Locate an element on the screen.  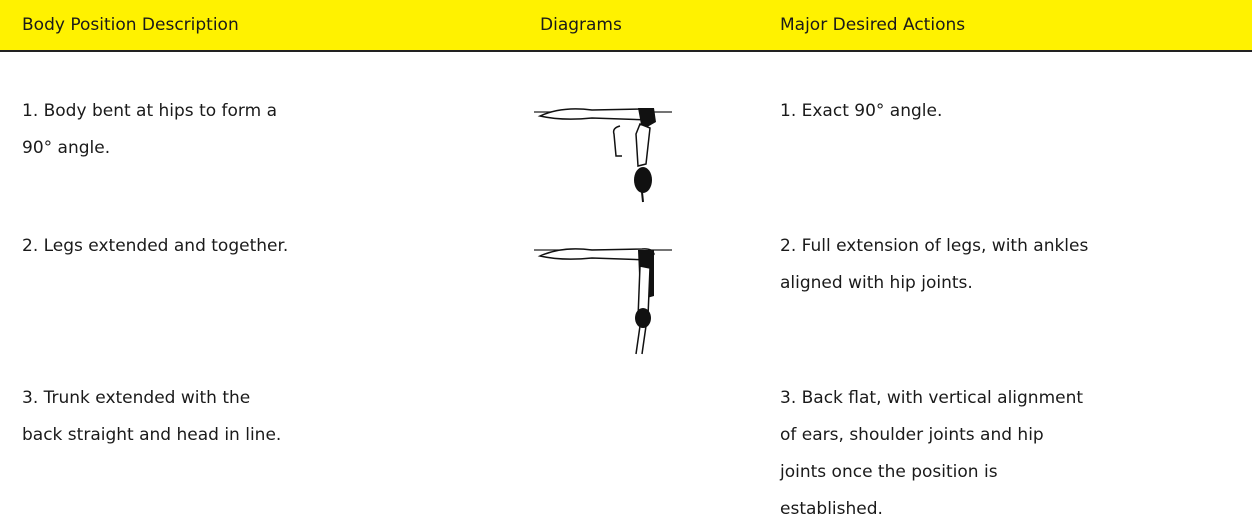
description-line: back straight and head in line. is located at coordinates (152, 435).